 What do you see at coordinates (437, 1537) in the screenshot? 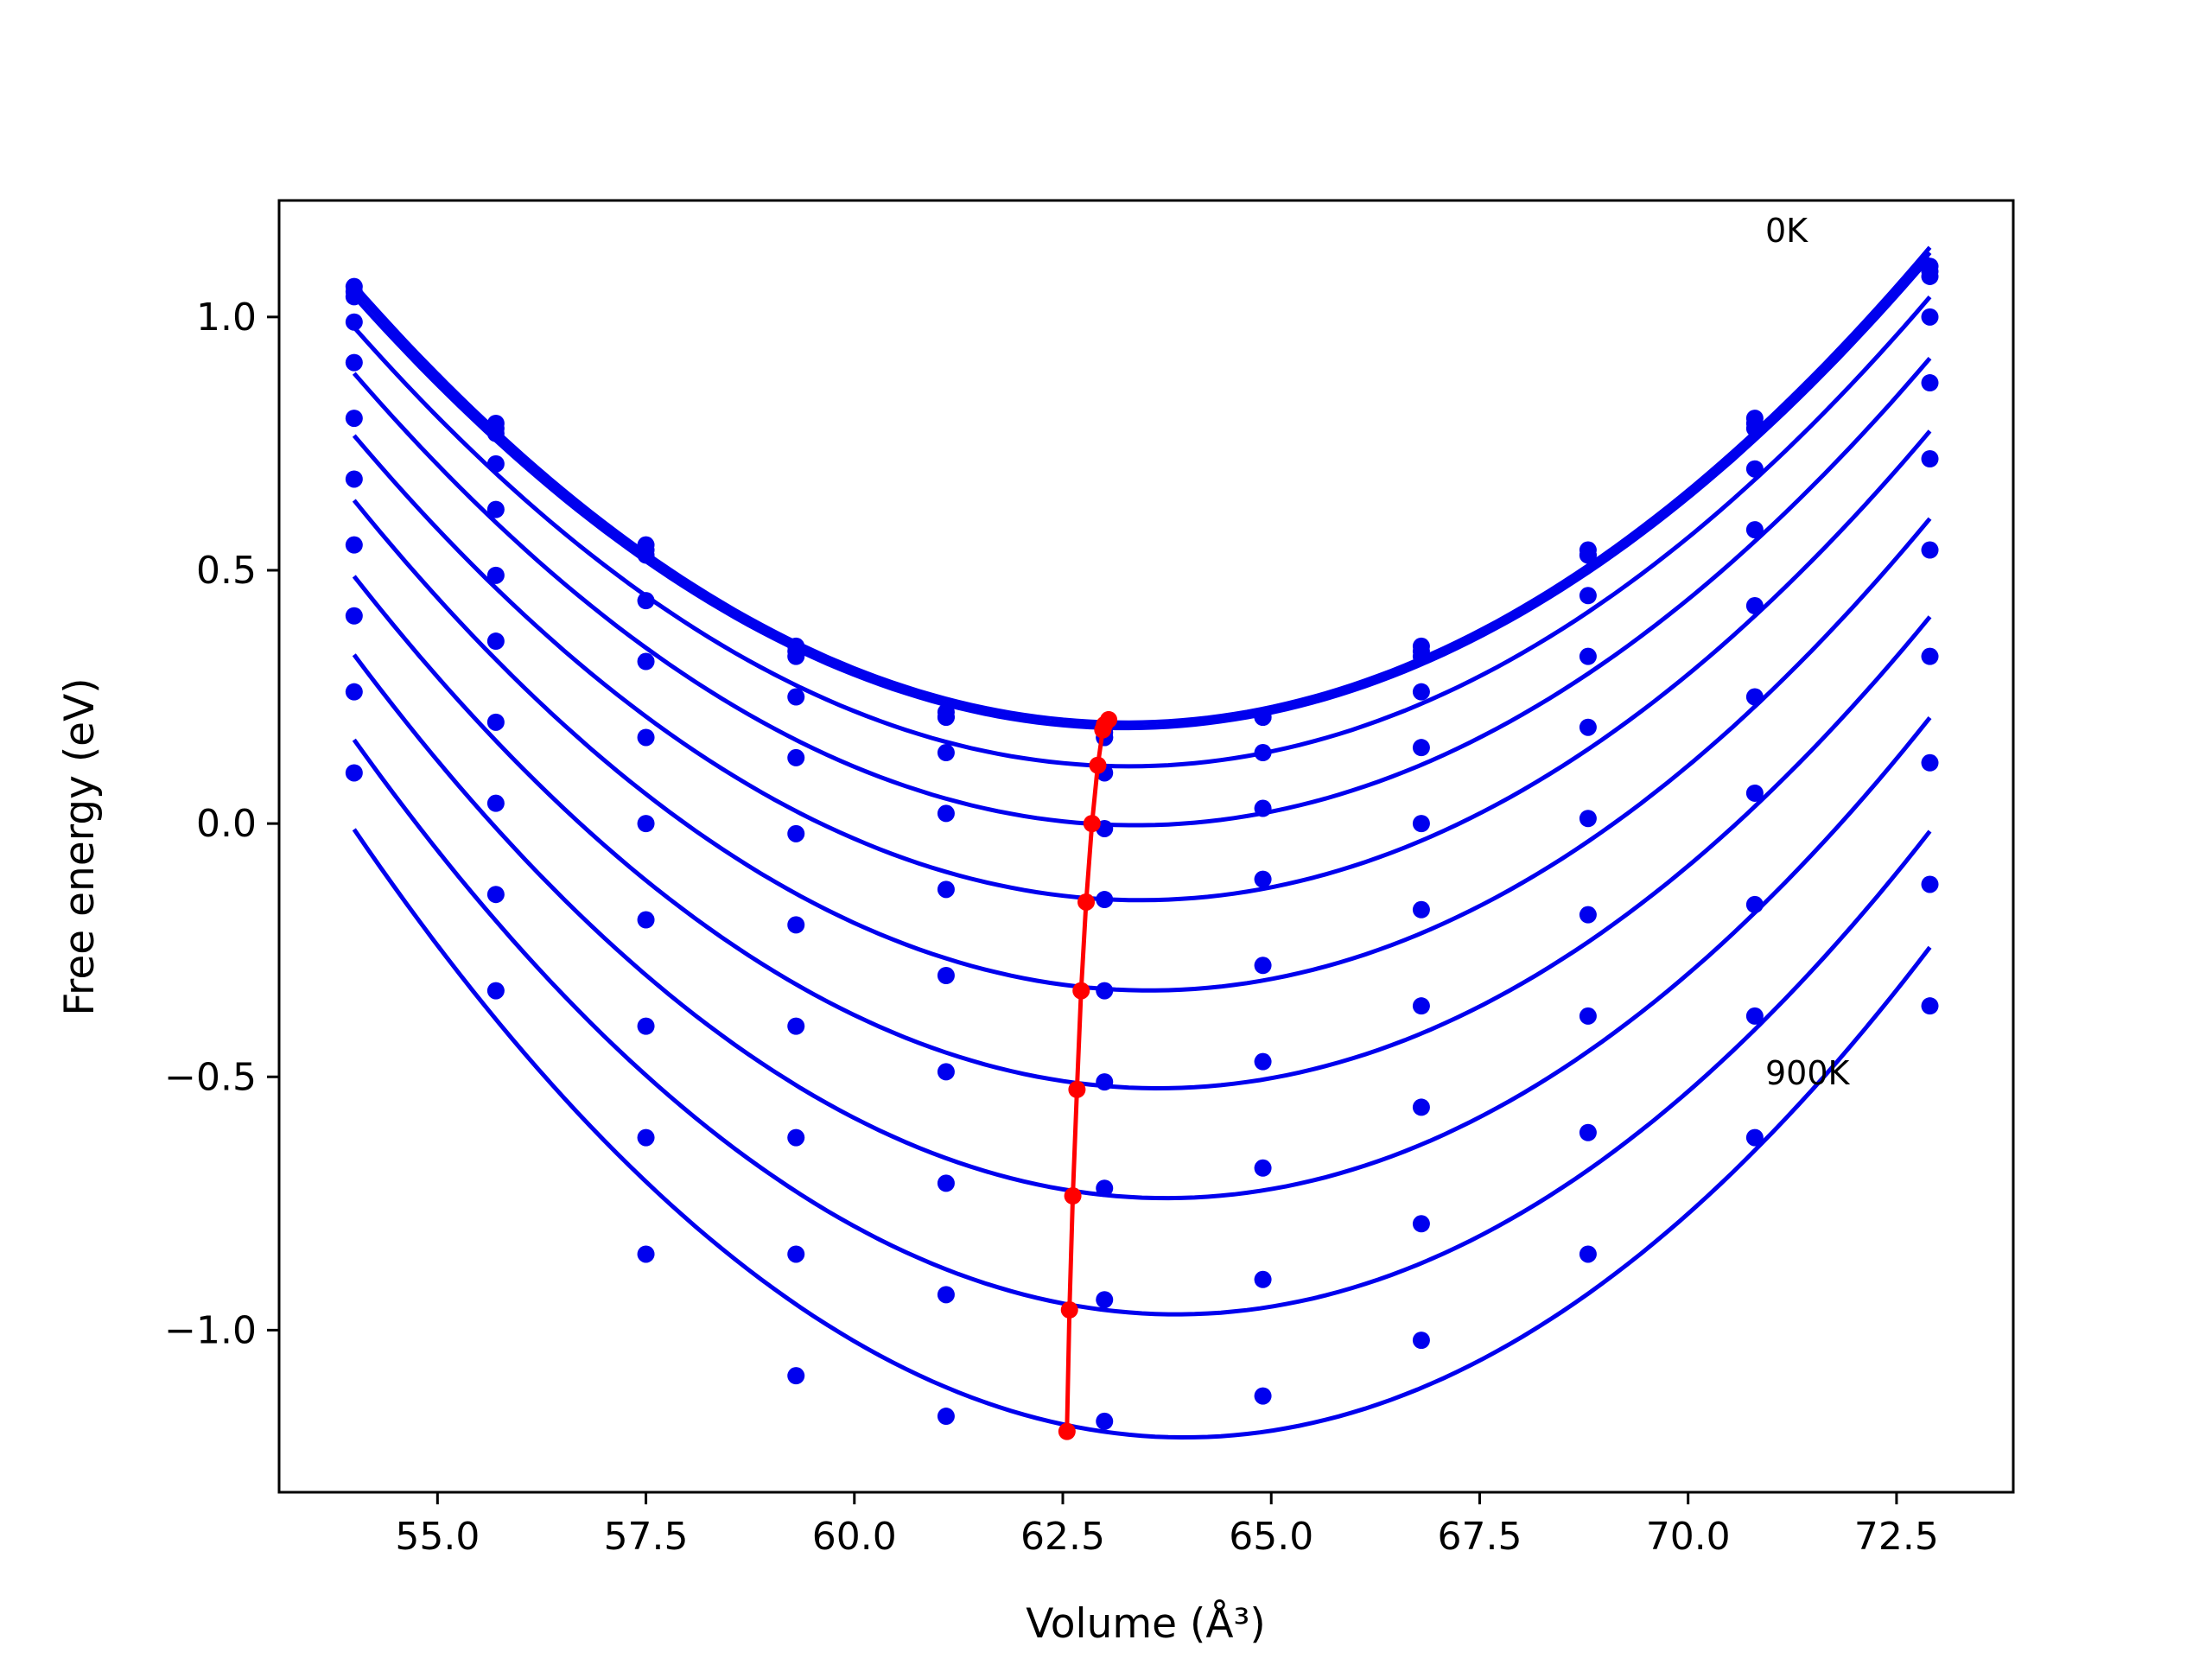
I see `x-tick-label: 55.0` at bounding box center [437, 1537].